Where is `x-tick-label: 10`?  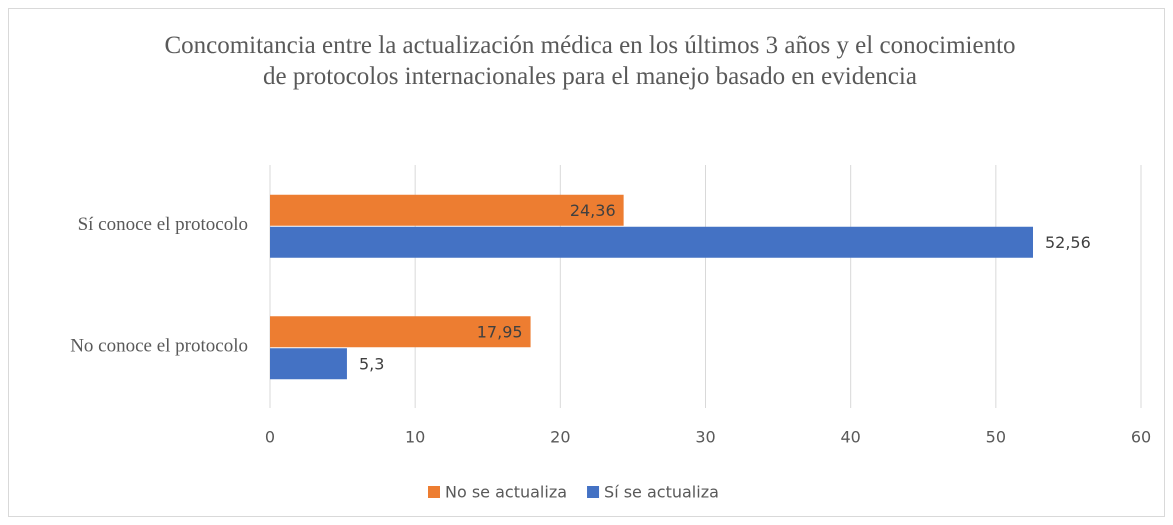 x-tick-label: 10 is located at coordinates (415, 437).